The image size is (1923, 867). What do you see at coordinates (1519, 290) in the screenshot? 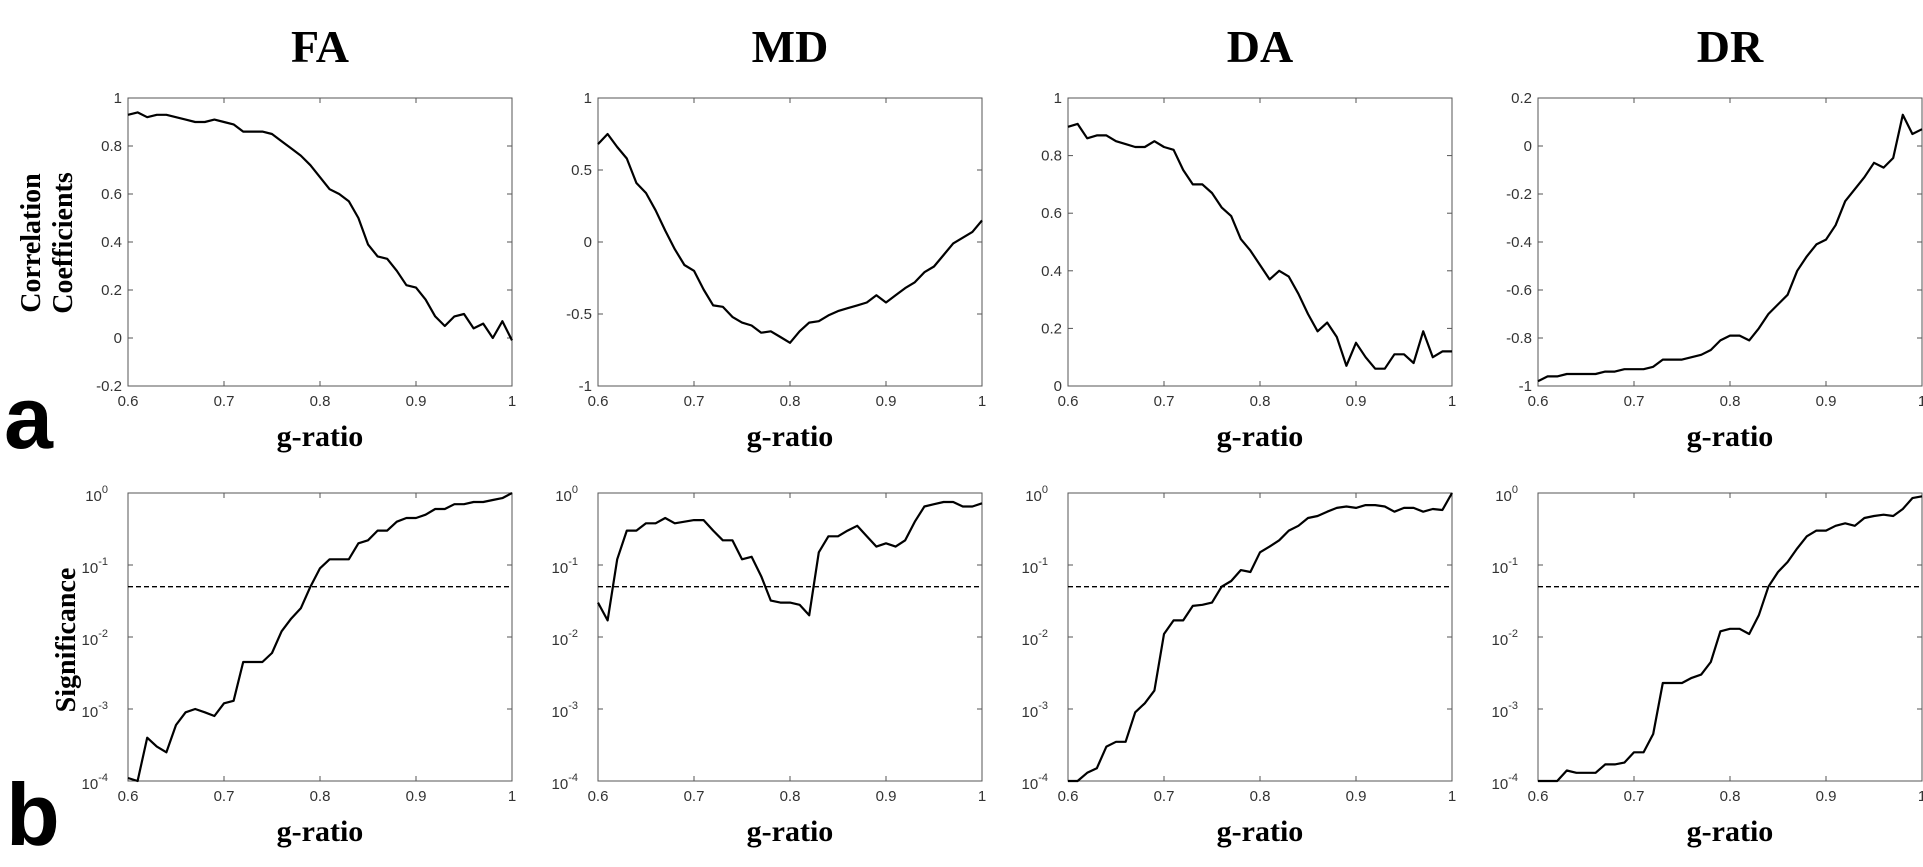
I see `y-tick-label: -0.6` at bounding box center [1519, 290].